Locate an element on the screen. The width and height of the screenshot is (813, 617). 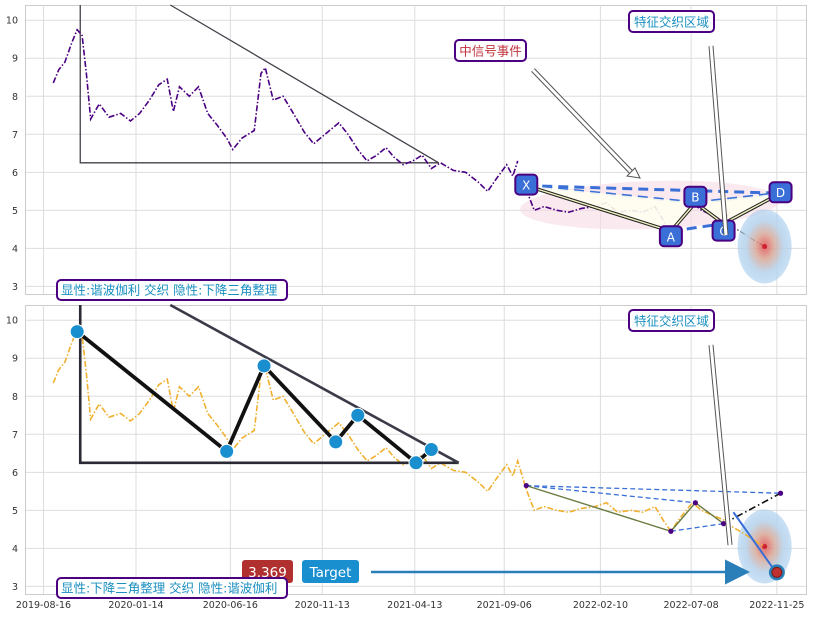
bottom-xabcd-pattern is located at coordinates (653, 526).